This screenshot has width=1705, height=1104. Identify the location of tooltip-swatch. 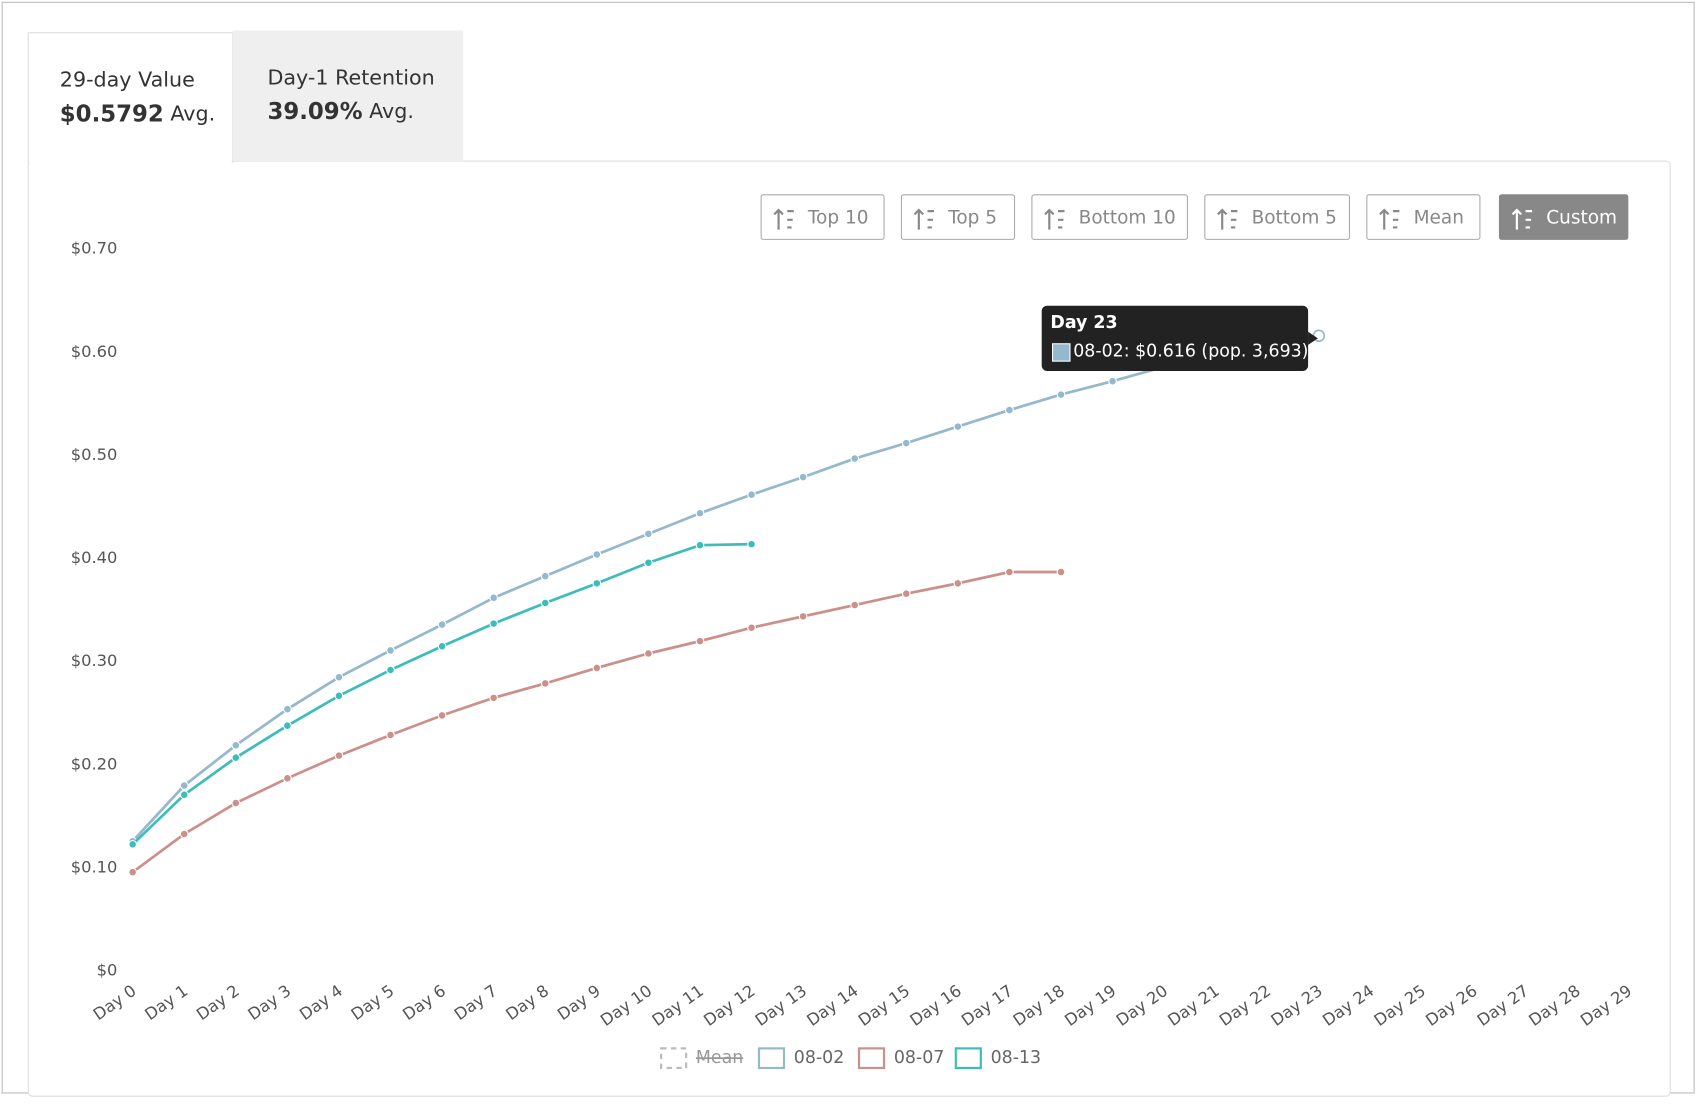
(1061, 352).